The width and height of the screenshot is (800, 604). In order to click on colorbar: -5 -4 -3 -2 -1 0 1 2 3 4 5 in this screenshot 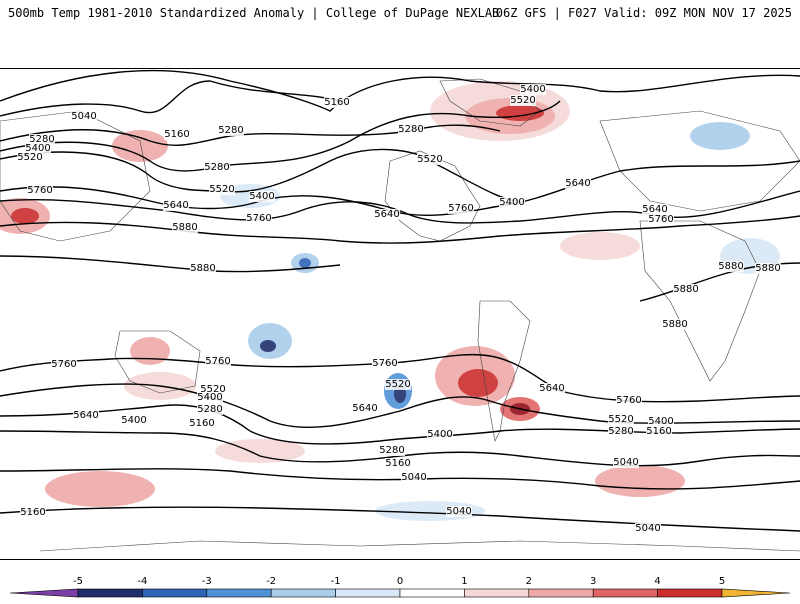, I will do `click(400, 585)`.